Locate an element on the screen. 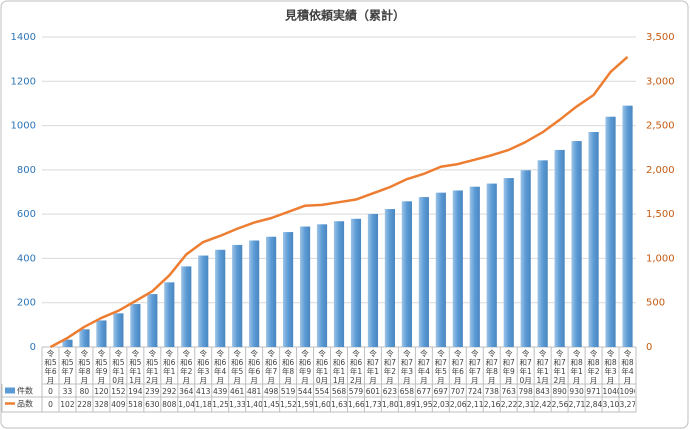 Image resolution: width=690 pixels, height=430 pixels. table-value: 2,715 is located at coordinates (576, 404).